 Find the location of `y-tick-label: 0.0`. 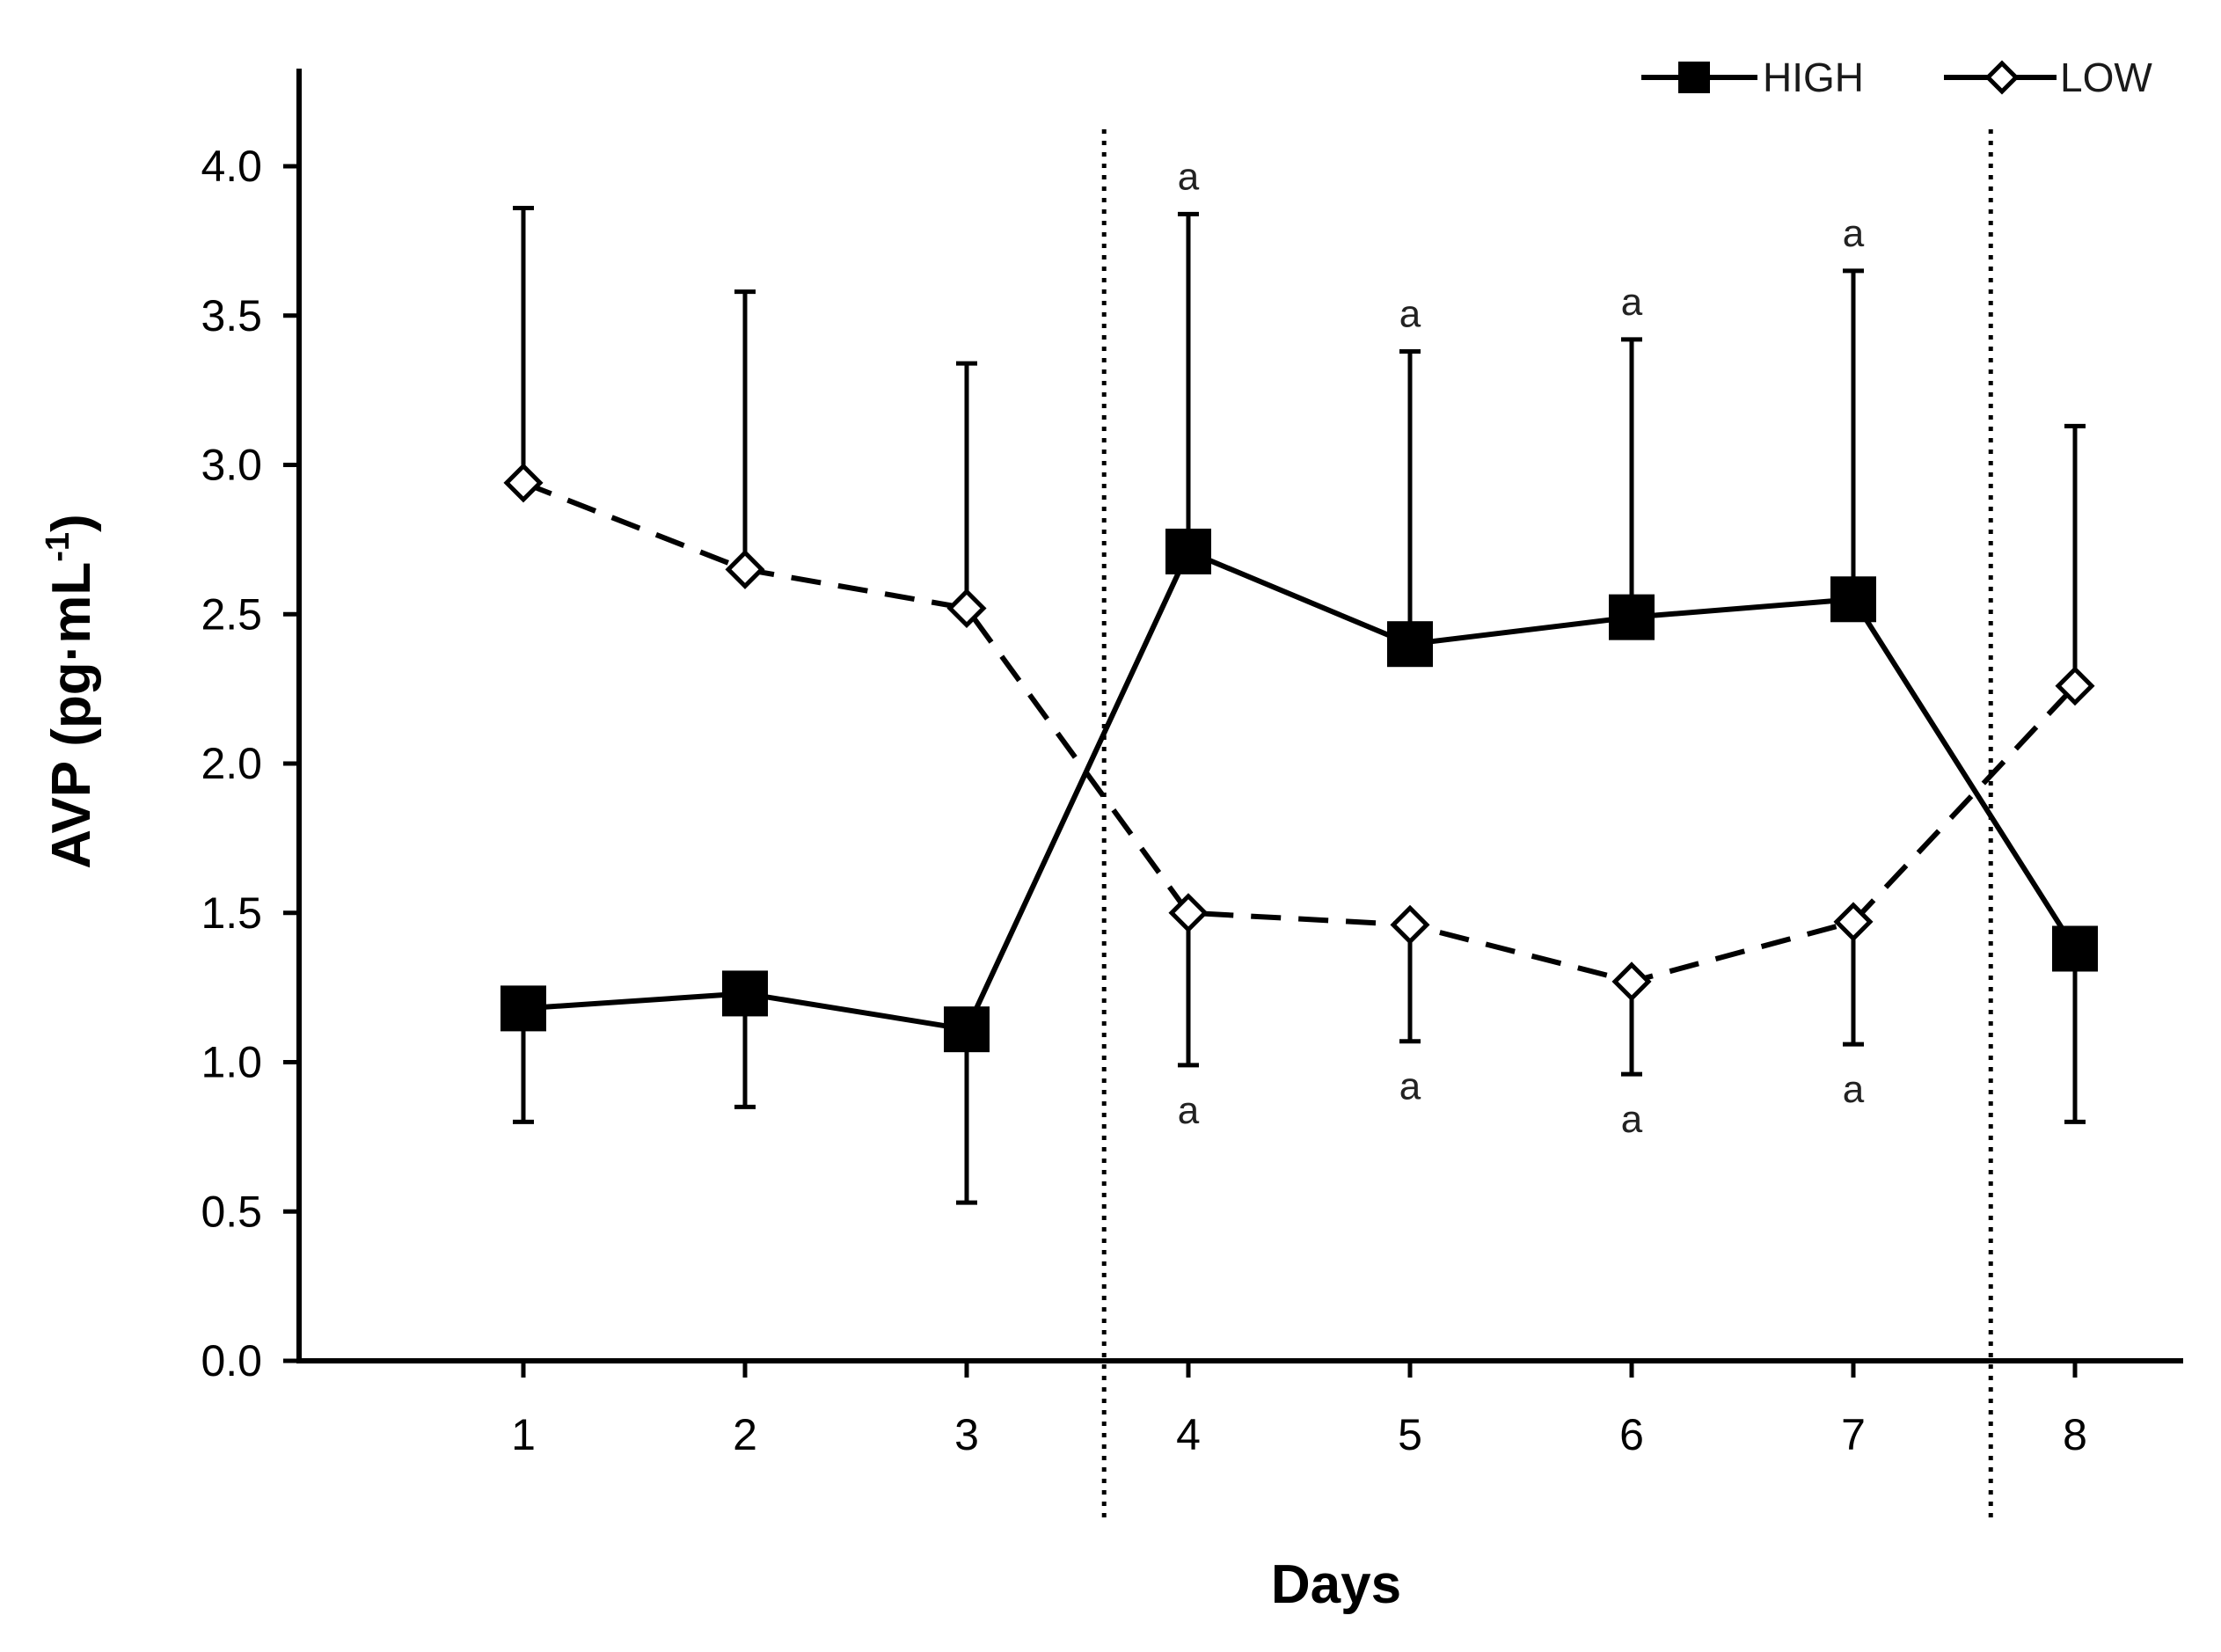

y-tick-label: 0.0 is located at coordinates (231, 1360).